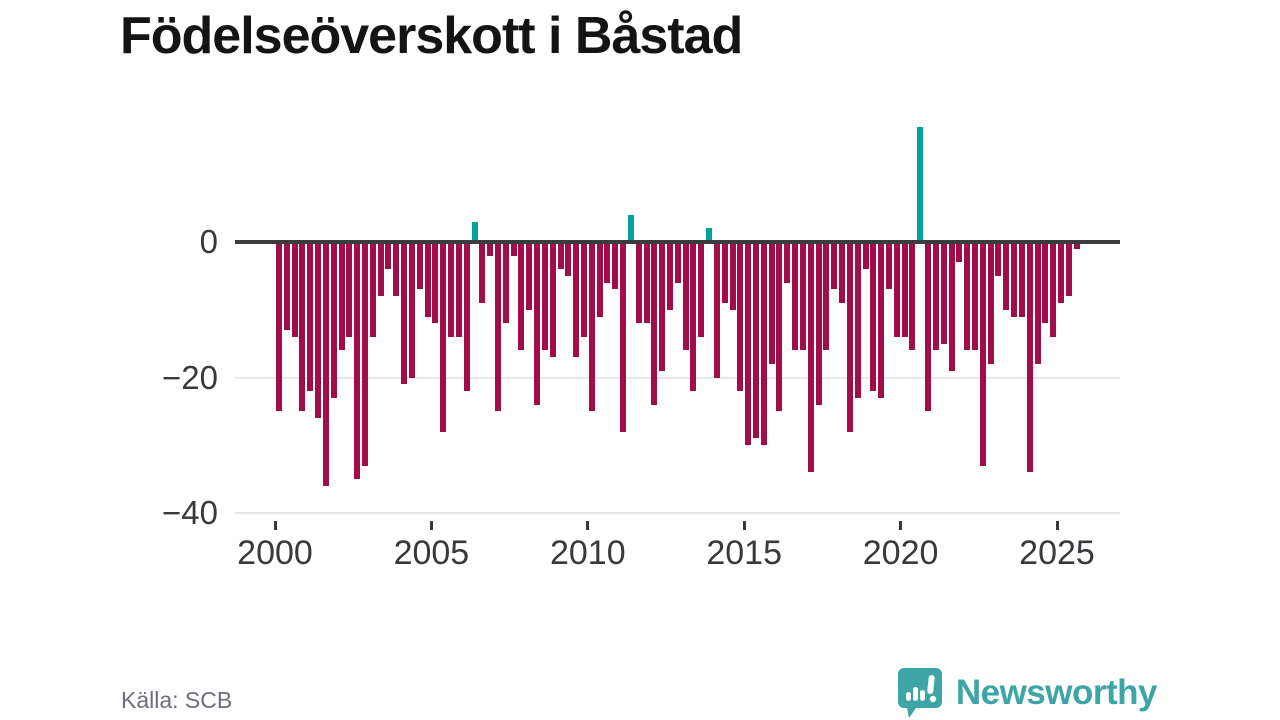  Describe the element at coordinates (190, 512) in the screenshot. I see `y-axis-tick-label: −40` at that location.